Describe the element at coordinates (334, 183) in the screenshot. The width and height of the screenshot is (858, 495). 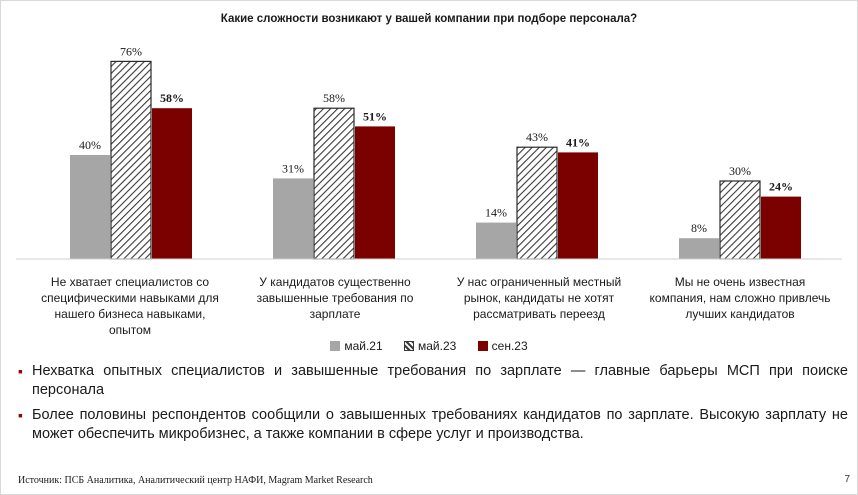
I see `bar-май.23-cat1` at that location.